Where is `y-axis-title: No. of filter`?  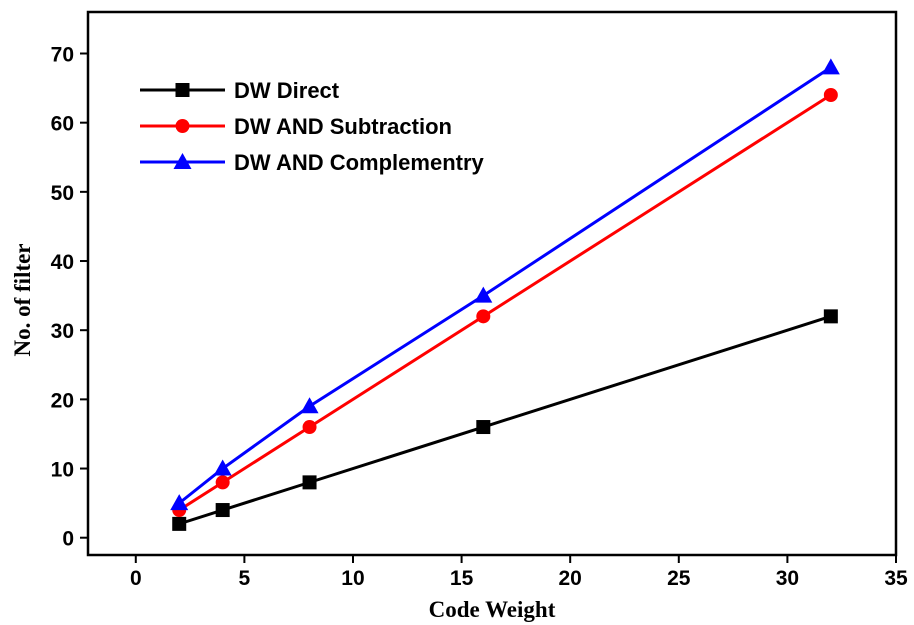 y-axis-title: No. of filter is located at coordinates (22, 299).